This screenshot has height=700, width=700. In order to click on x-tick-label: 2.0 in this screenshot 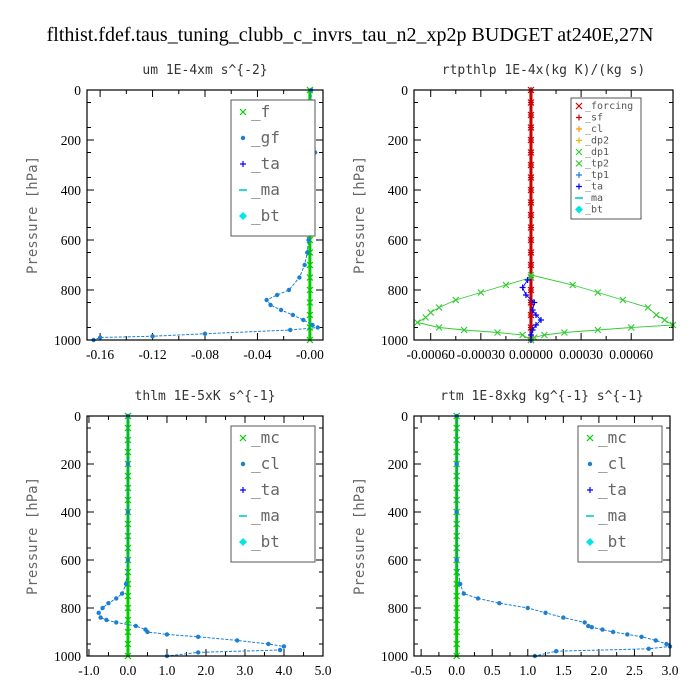, I will do `click(206, 670)`.